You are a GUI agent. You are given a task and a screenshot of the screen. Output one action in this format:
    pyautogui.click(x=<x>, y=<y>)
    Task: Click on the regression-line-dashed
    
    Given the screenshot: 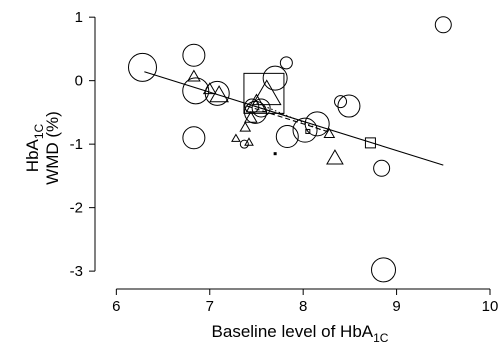 What is the action you would take?
    pyautogui.click(x=289, y=119)
    